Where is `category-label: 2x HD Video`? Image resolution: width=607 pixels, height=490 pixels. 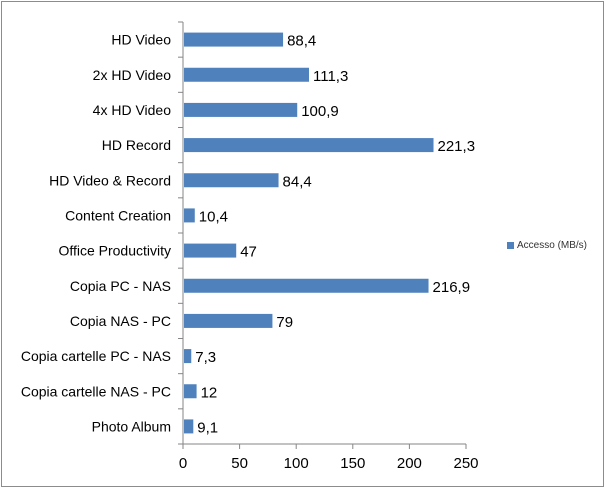 category-label: 2x HD Video is located at coordinates (132, 75).